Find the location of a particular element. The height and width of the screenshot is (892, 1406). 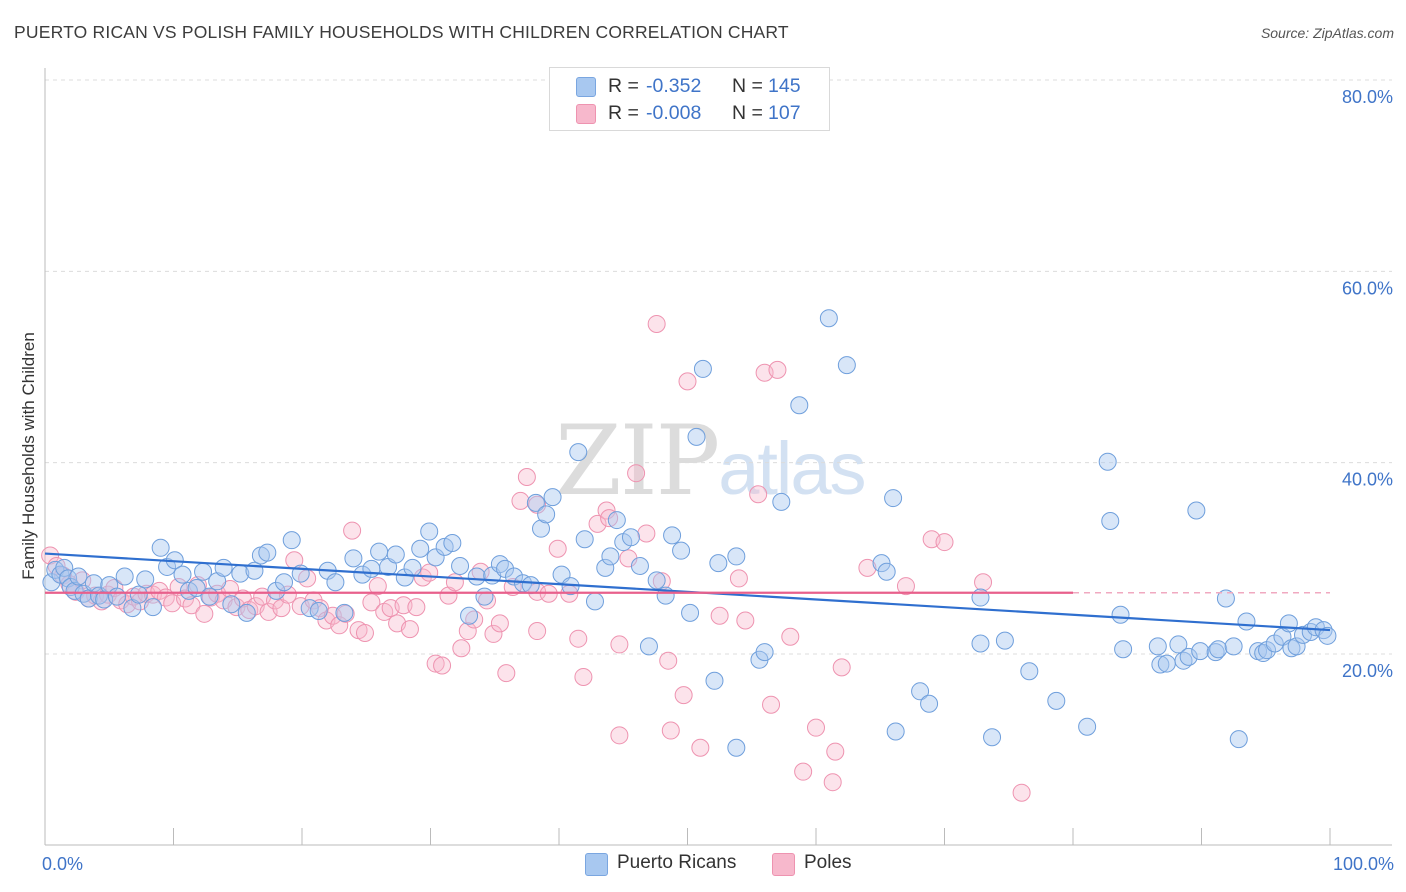

legend-swatch-poles is located at coordinates (586, 114).